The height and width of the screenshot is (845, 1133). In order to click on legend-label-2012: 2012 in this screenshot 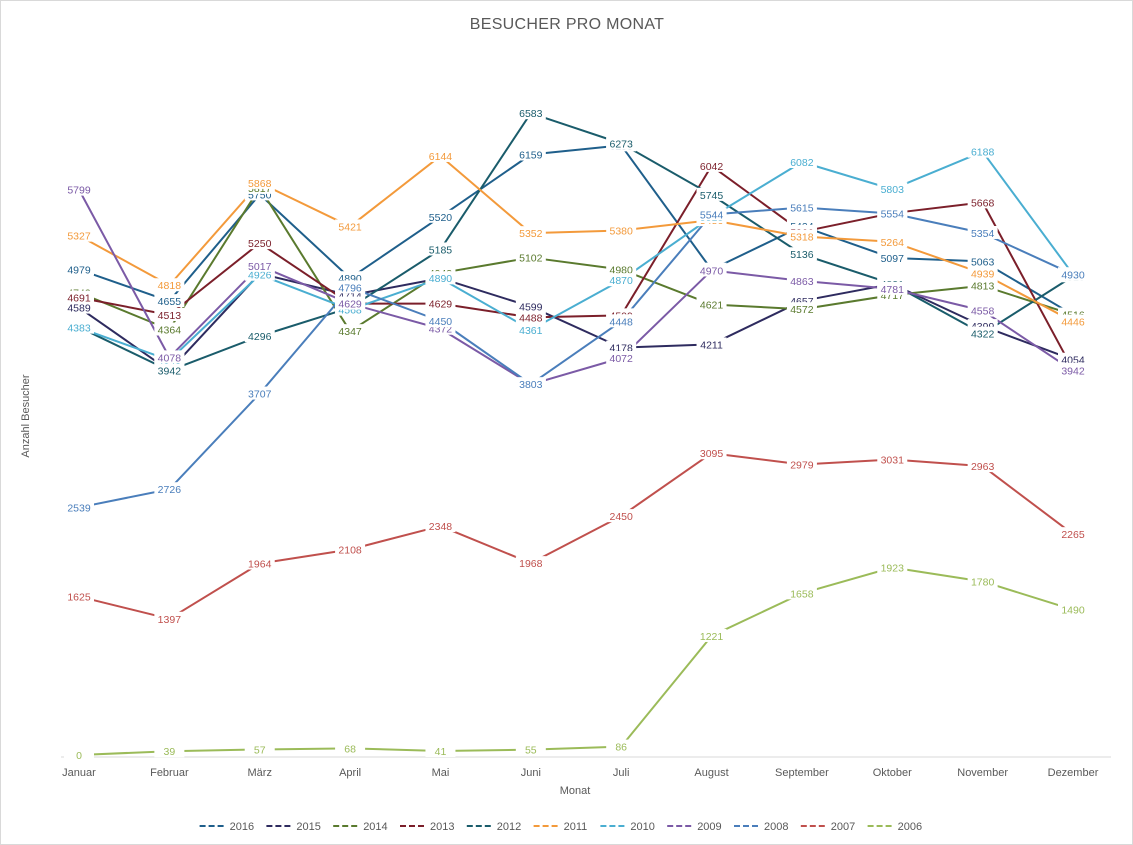, I will do `click(509, 827)`.